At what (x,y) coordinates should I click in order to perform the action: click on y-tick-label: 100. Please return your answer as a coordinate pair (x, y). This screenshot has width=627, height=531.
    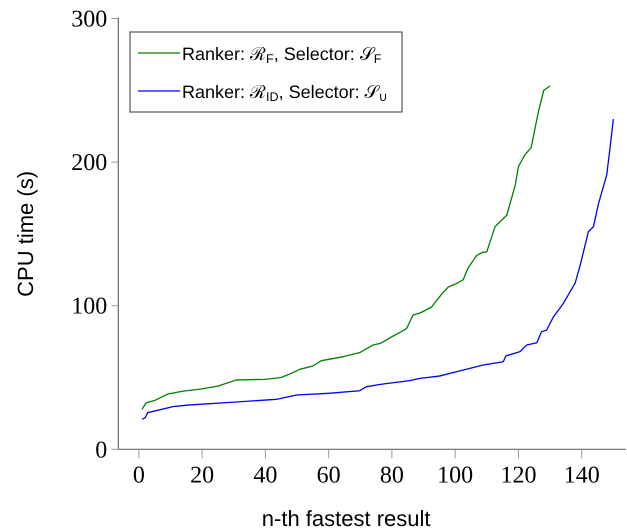
    Looking at the image, I should click on (89, 307).